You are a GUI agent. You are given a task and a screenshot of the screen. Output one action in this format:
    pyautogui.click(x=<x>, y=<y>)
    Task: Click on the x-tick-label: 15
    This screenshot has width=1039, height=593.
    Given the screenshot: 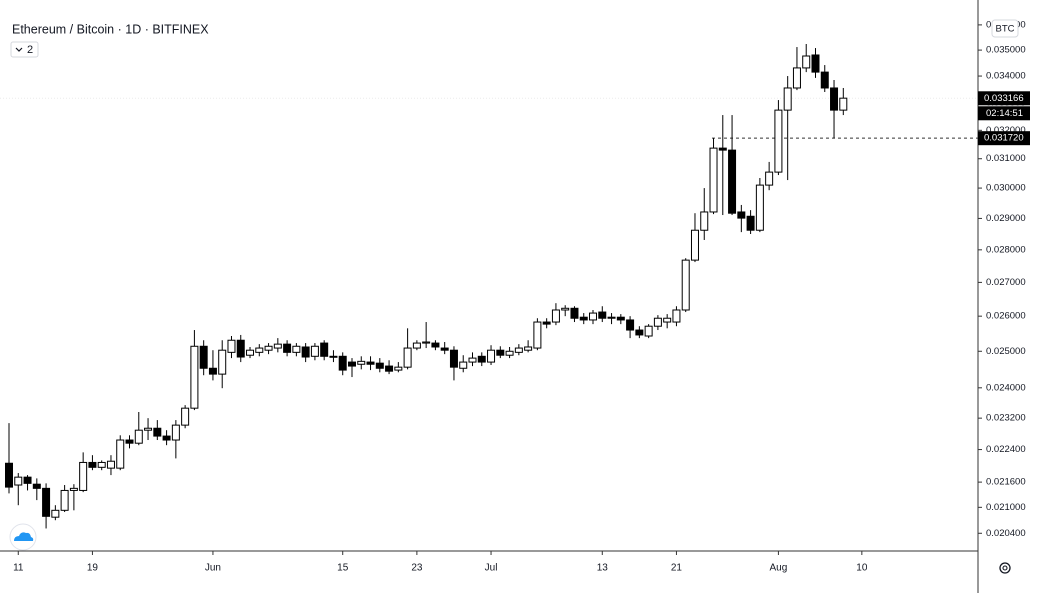 What is the action you would take?
    pyautogui.click(x=343, y=568)
    